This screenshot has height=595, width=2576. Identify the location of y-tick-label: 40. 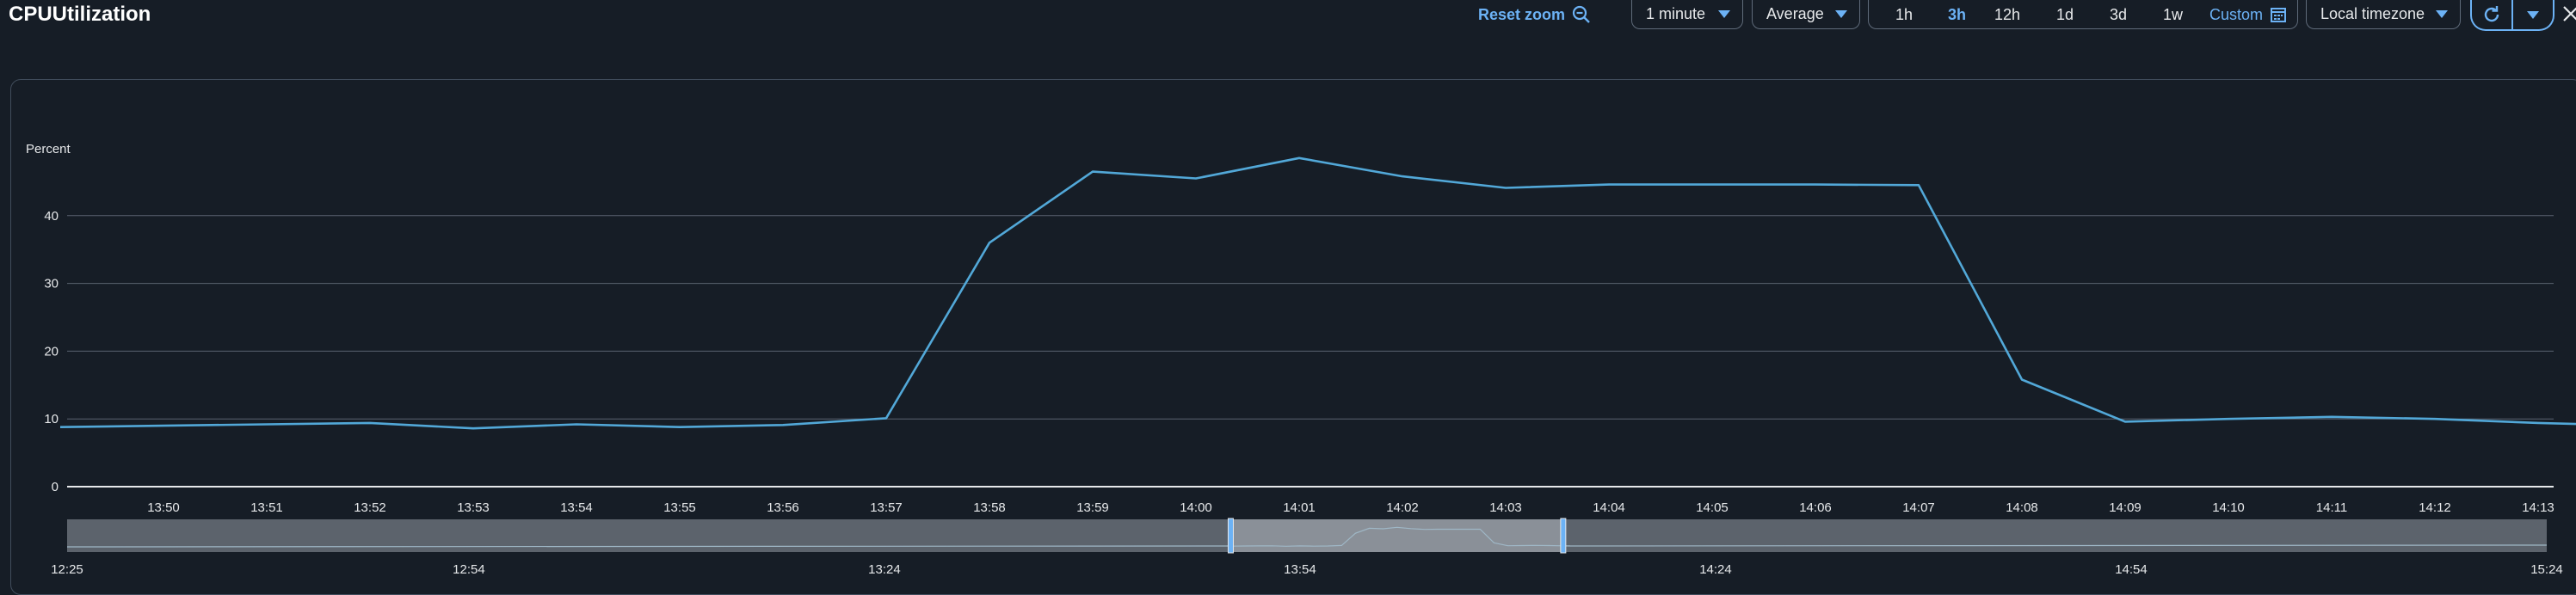
(52, 216).